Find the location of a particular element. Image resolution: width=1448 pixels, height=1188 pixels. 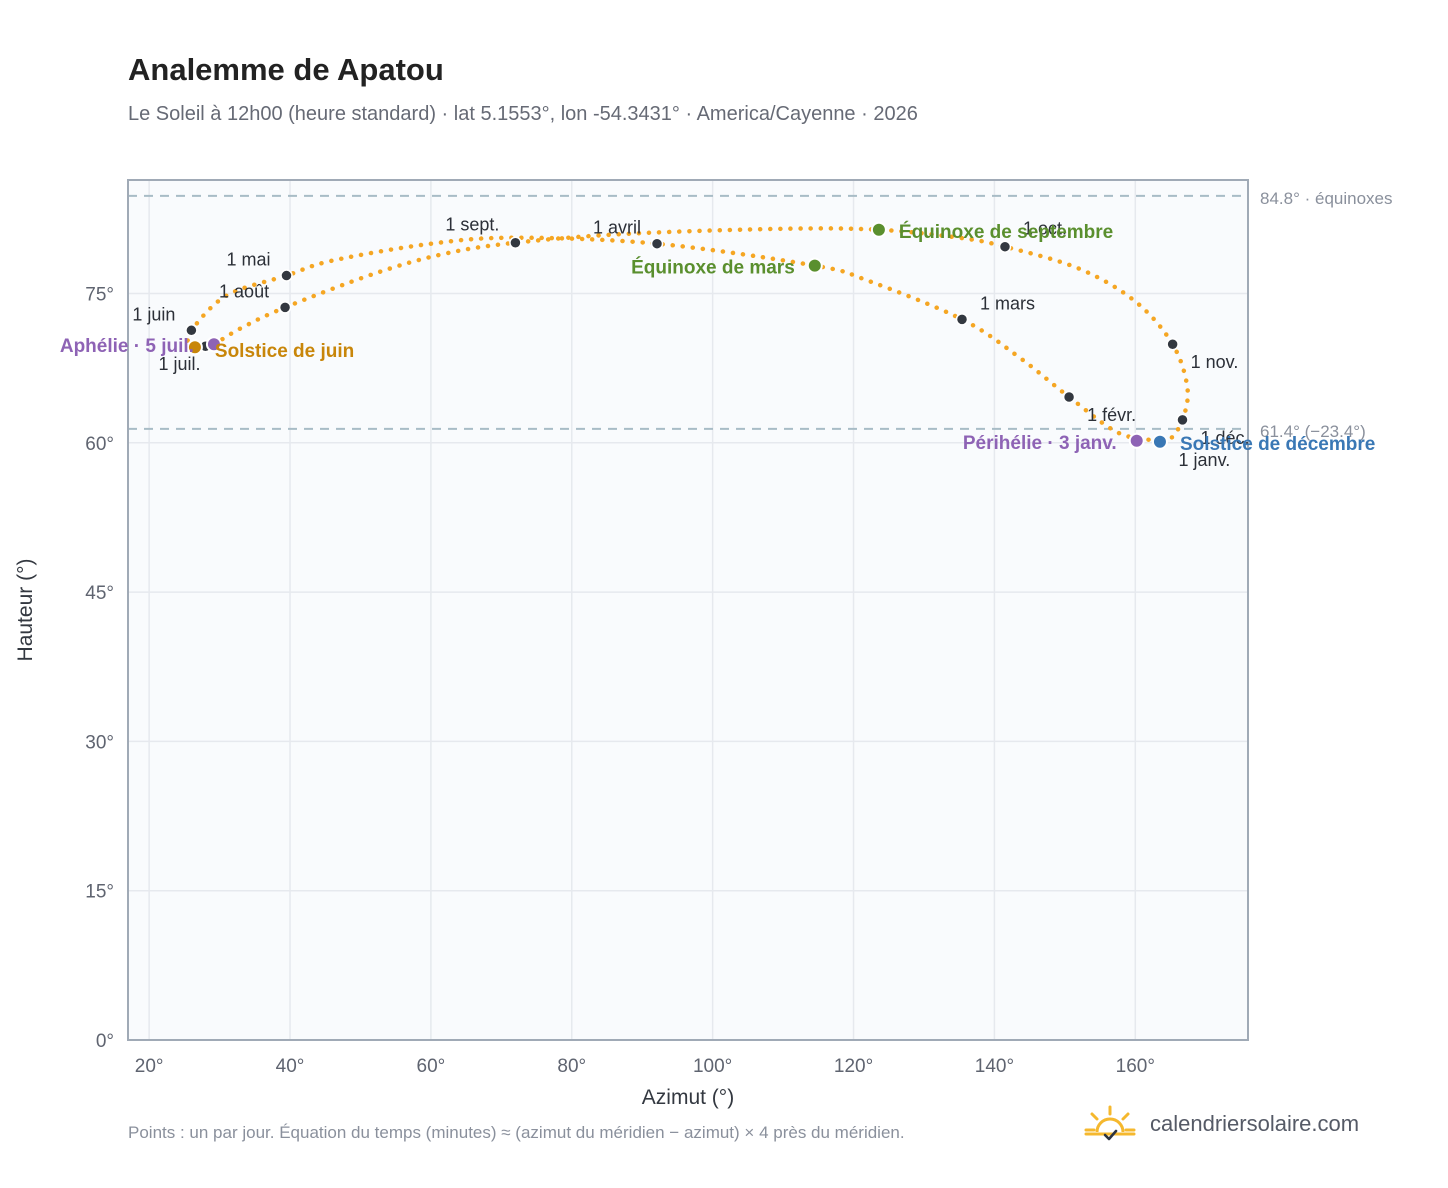

y-tick-label: 0° is located at coordinates (105, 1041).